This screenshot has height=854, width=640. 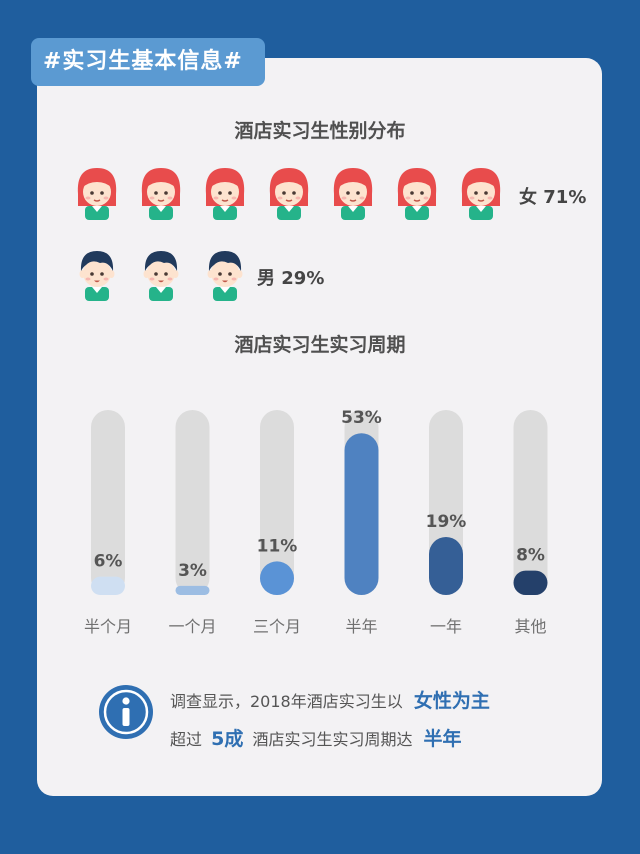 I want to click on bar-value-label: 3%, so click(x=192, y=571).